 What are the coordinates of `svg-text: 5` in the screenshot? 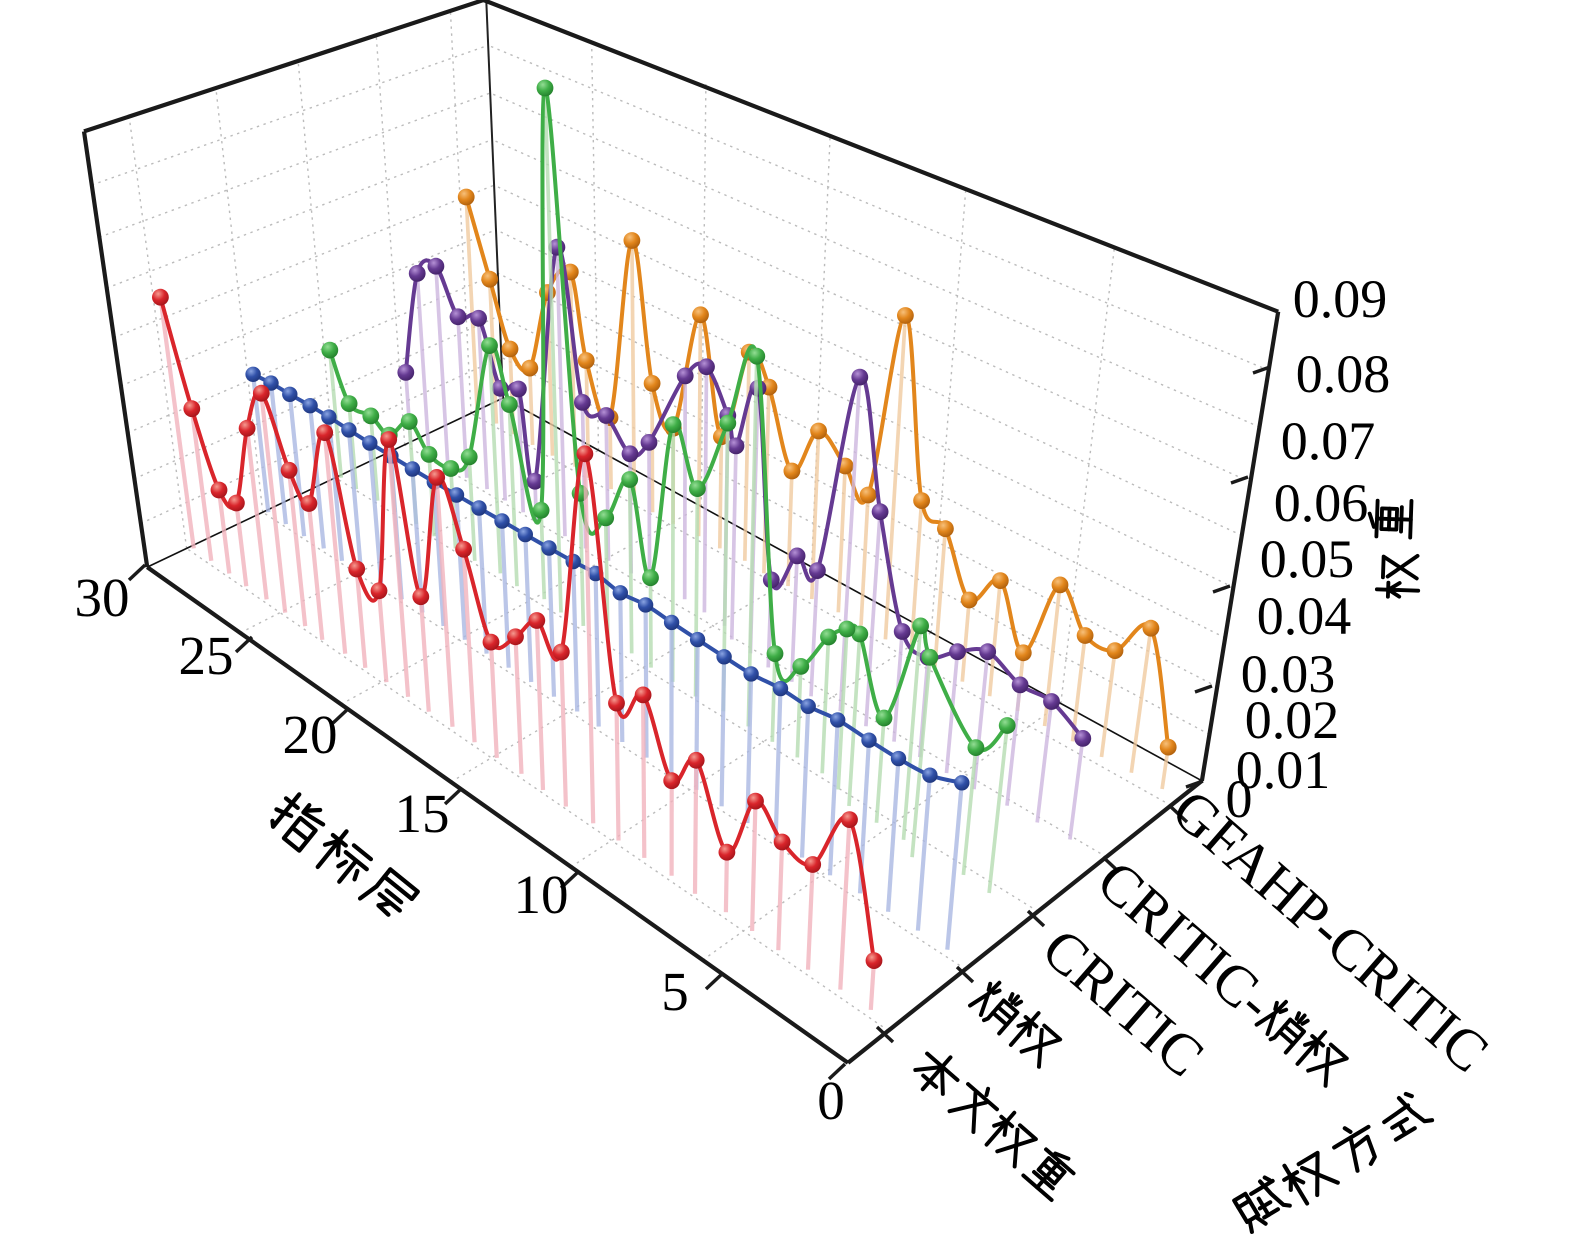 It's located at (675, 991).